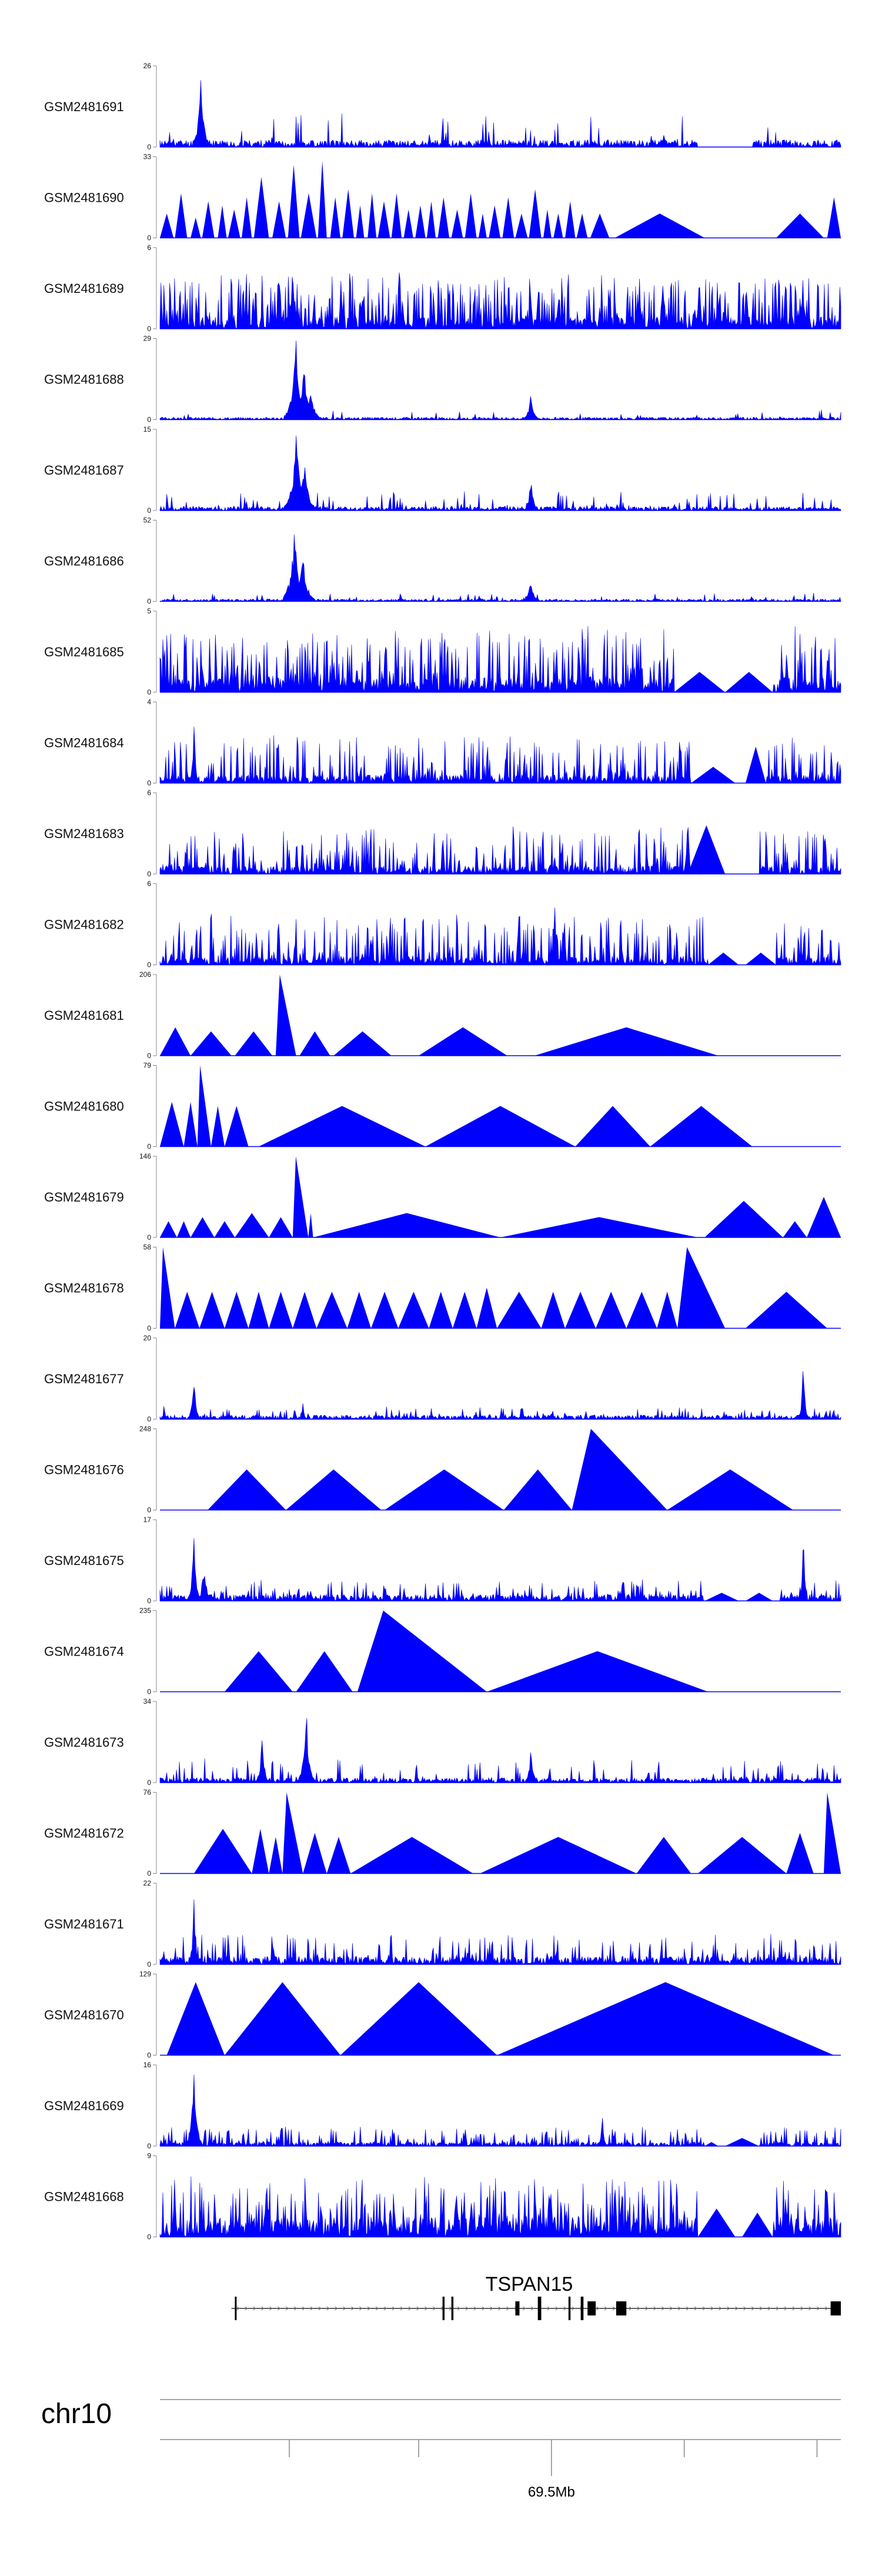 Image resolution: width=882 pixels, height=2576 pixels. What do you see at coordinates (147, 339) in the screenshot?
I see `y-max-label: 29` at bounding box center [147, 339].